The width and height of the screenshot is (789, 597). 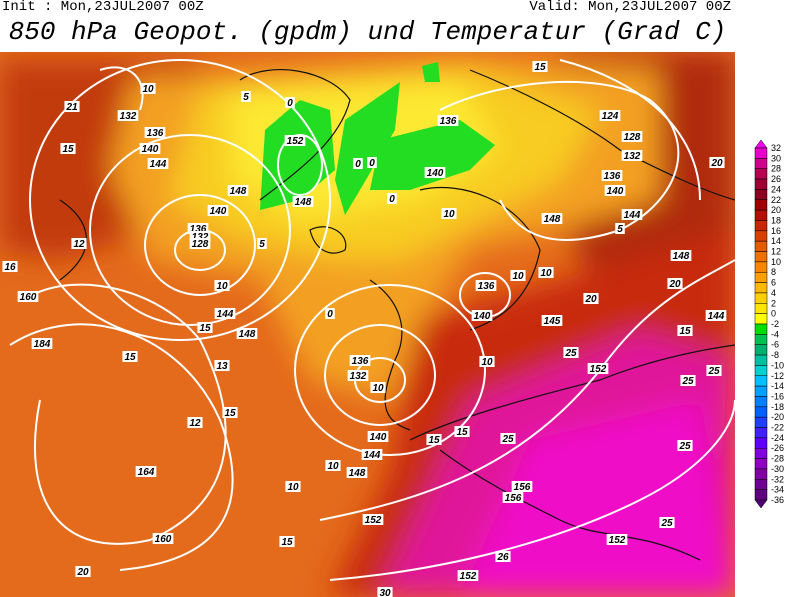 I want to click on contour-label: 148, so click(x=681, y=256).